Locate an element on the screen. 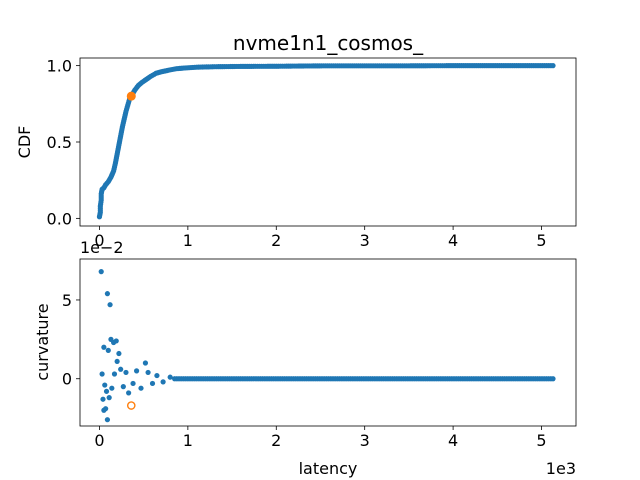 The image size is (640, 480). cdf-point is located at coordinates (553, 66).